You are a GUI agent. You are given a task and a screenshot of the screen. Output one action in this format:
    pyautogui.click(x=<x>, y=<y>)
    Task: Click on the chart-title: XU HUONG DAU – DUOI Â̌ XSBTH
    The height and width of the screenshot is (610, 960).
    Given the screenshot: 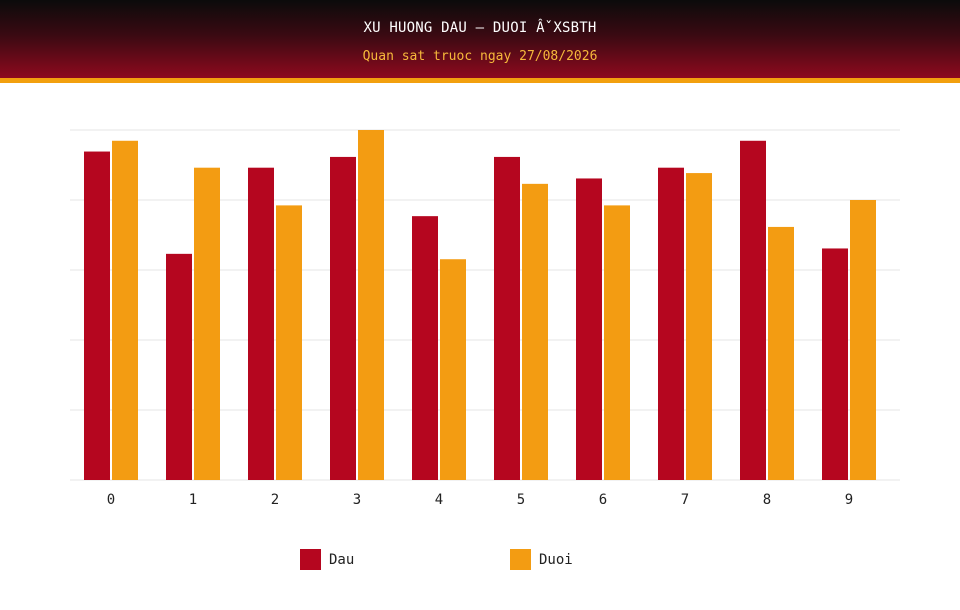 What is the action you would take?
    pyautogui.click(x=480, y=28)
    